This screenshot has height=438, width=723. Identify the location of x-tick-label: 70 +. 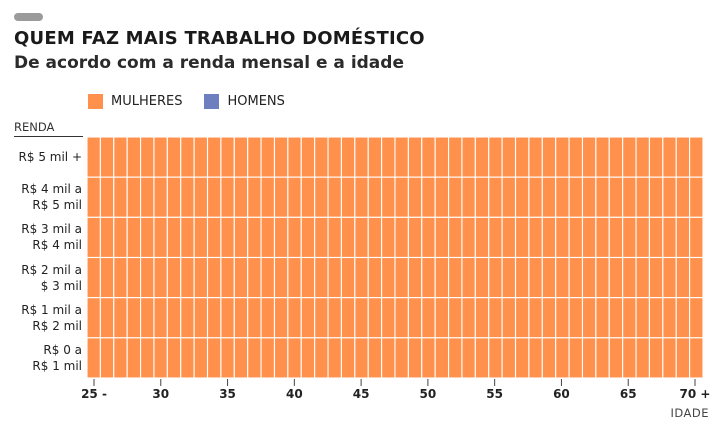
(695, 394).